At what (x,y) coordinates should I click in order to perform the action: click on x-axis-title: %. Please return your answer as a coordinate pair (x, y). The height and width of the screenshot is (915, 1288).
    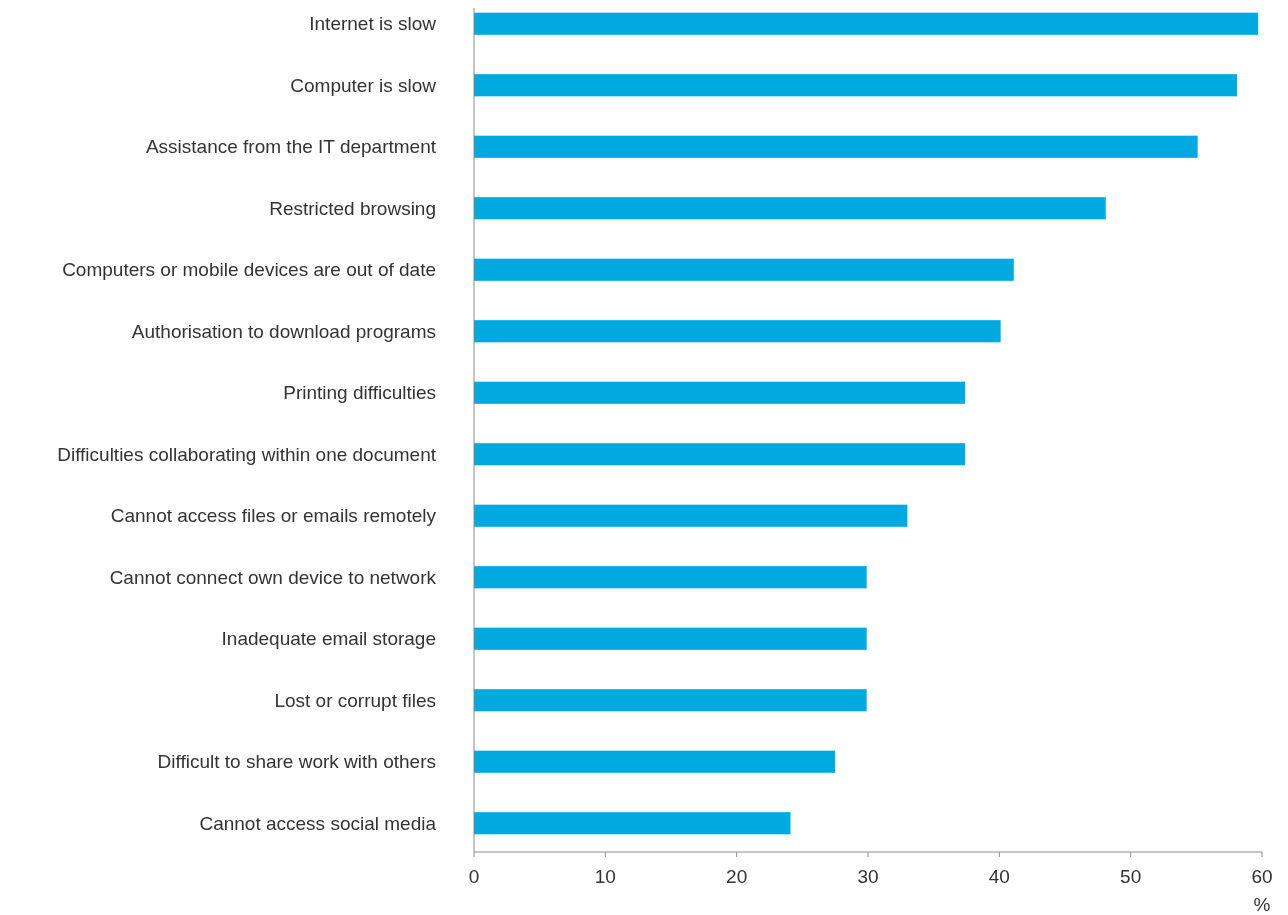
    Looking at the image, I should click on (1262, 904).